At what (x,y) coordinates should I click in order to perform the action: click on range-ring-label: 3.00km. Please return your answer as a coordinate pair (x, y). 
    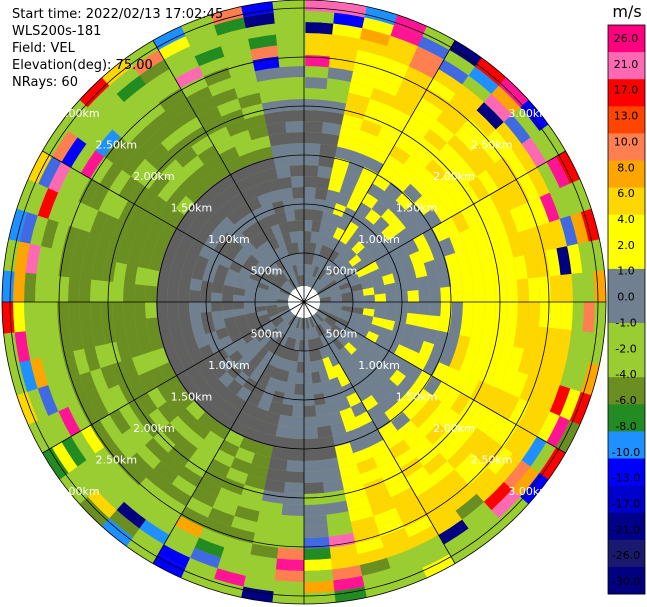
    Looking at the image, I should click on (79, 113).